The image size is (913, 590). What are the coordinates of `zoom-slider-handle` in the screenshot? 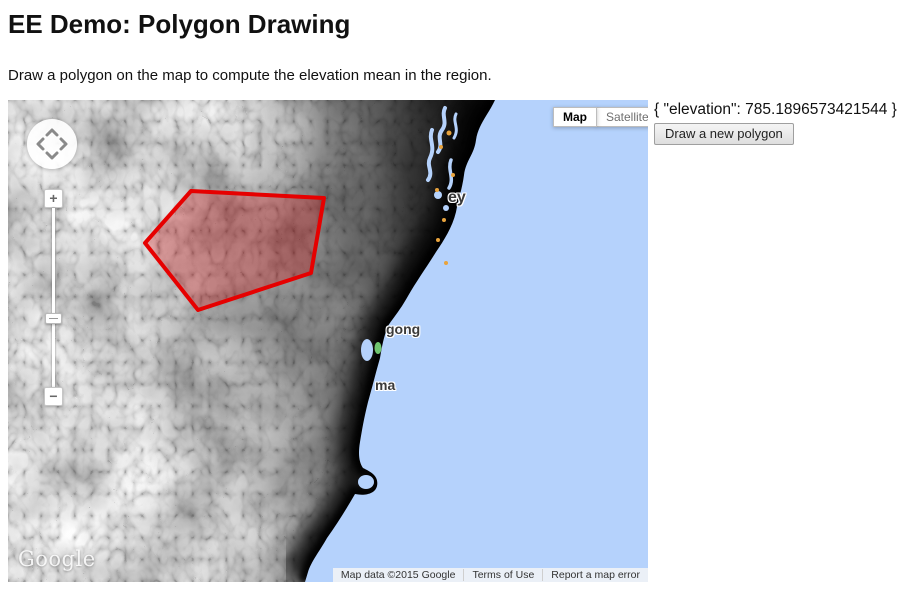 It's located at (53, 318).